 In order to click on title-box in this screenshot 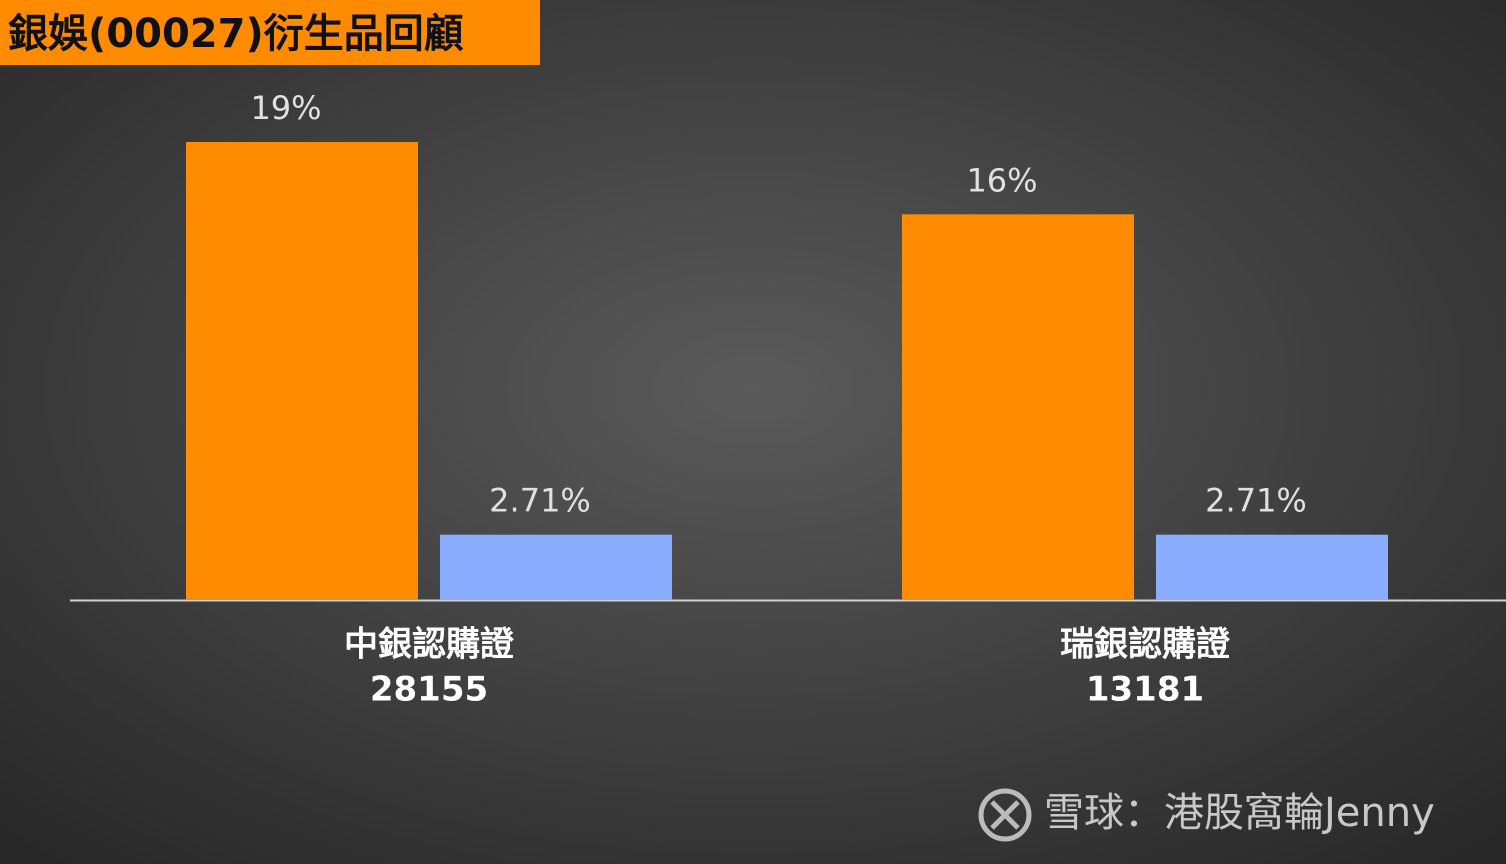, I will do `click(270, 32)`.